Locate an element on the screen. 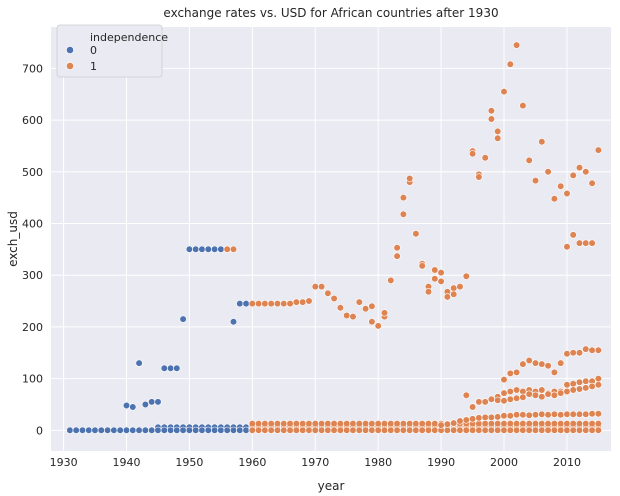  y-tick-label: 100 is located at coordinates (32, 379).